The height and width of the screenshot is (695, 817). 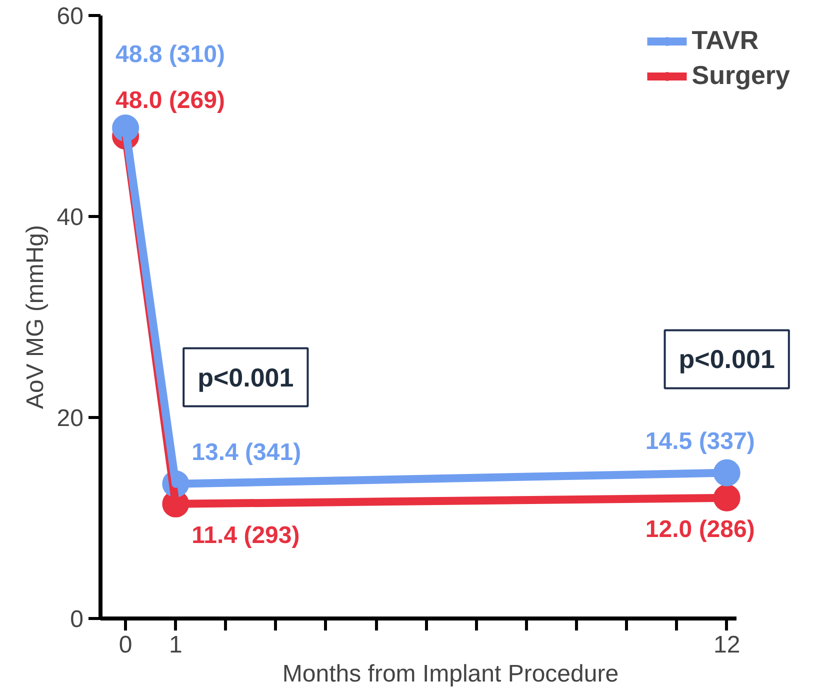 I want to click on data-label: 12.0 (286), so click(x=700, y=529).